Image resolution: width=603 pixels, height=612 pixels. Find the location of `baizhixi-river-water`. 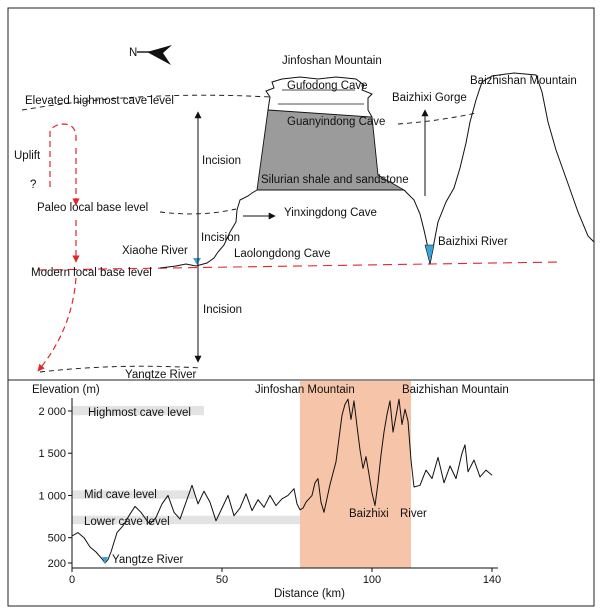

baizhixi-river-water is located at coordinates (429, 254).